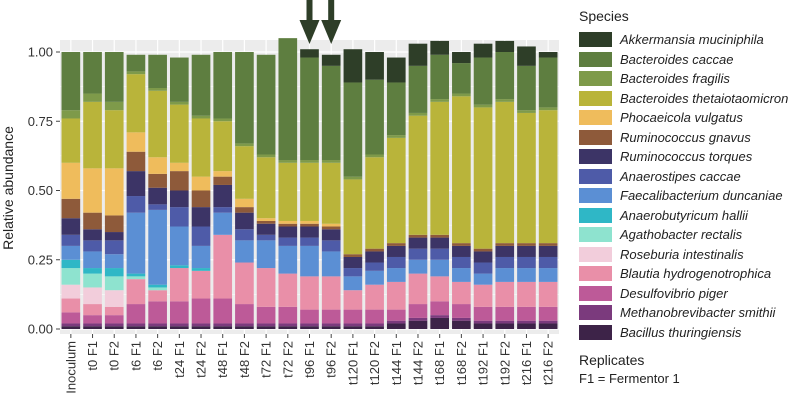  What do you see at coordinates (689, 274) in the screenshot?
I see `legend-item: Blautia hydrogenotrophica` at bounding box center [689, 274].